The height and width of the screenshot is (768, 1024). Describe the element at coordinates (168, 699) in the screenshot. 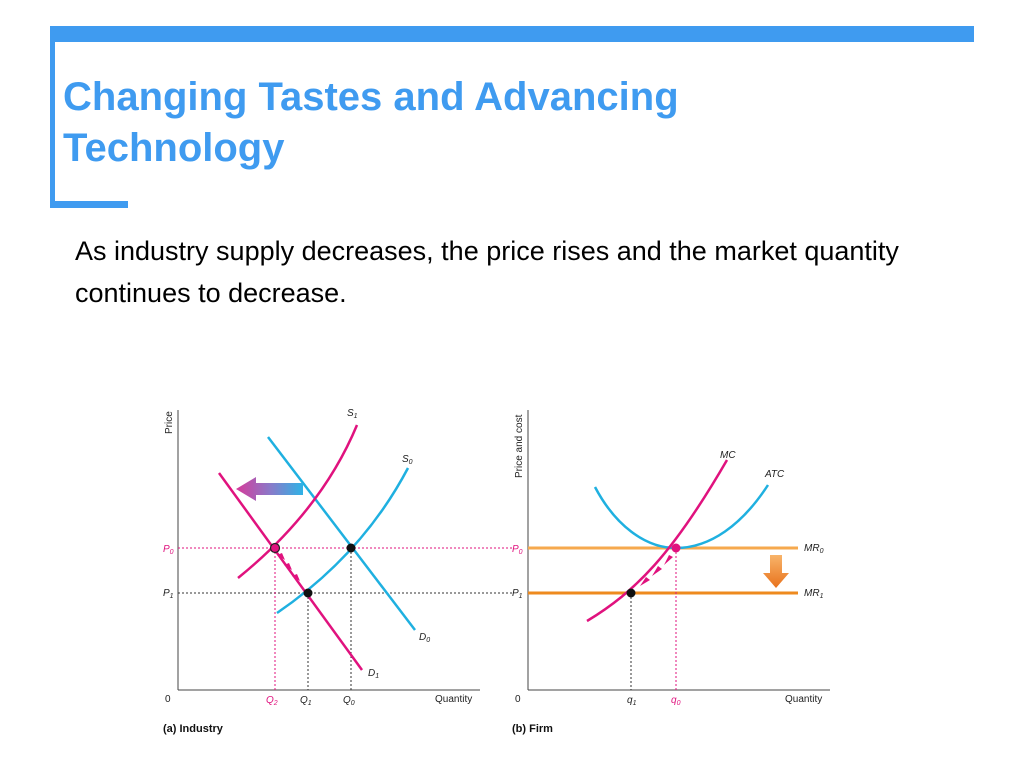

I see `industry-origin-label: 0` at that location.